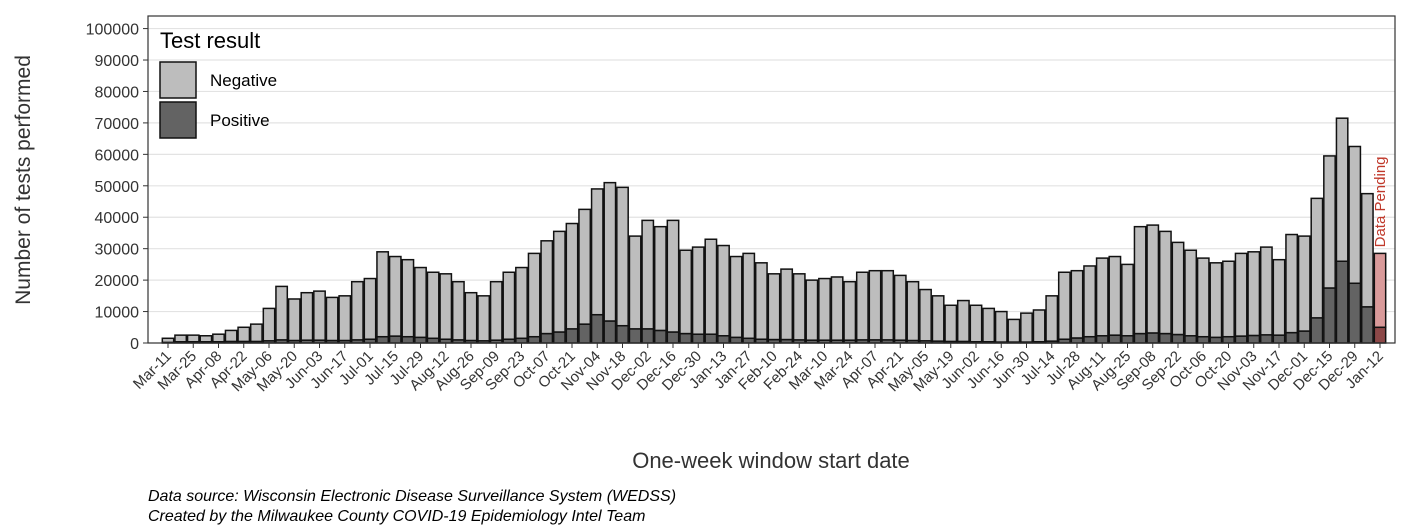  What do you see at coordinates (117, 124) in the screenshot?
I see `y-tick-label: 70000` at bounding box center [117, 124].